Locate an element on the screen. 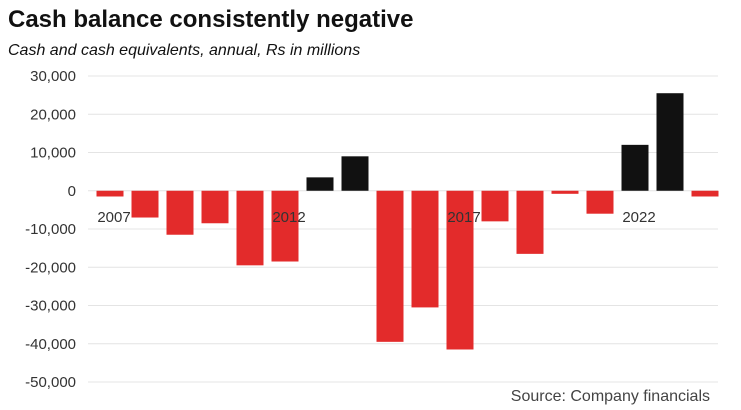 This screenshot has height=410, width=741. bar-2008 is located at coordinates (145, 204).